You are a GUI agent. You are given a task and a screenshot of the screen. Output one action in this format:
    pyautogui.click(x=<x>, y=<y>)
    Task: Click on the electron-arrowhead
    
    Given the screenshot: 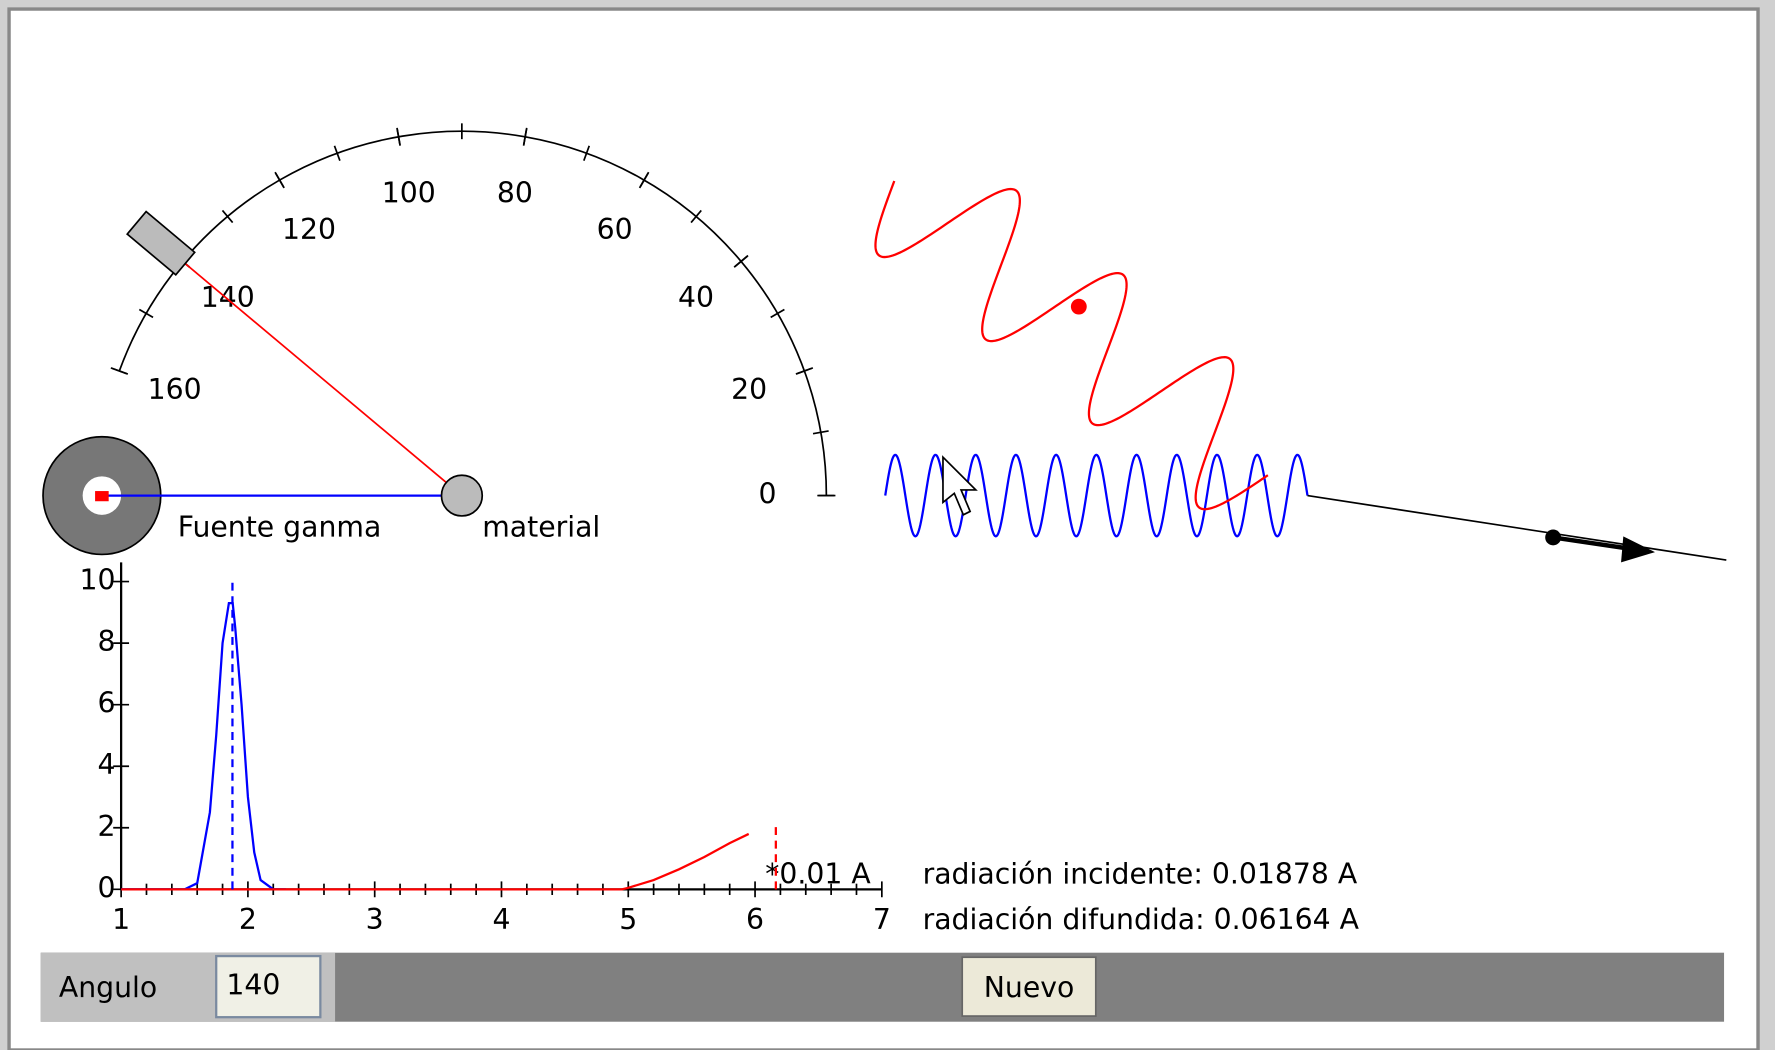 What is the action you would take?
    pyautogui.click(x=1638, y=549)
    